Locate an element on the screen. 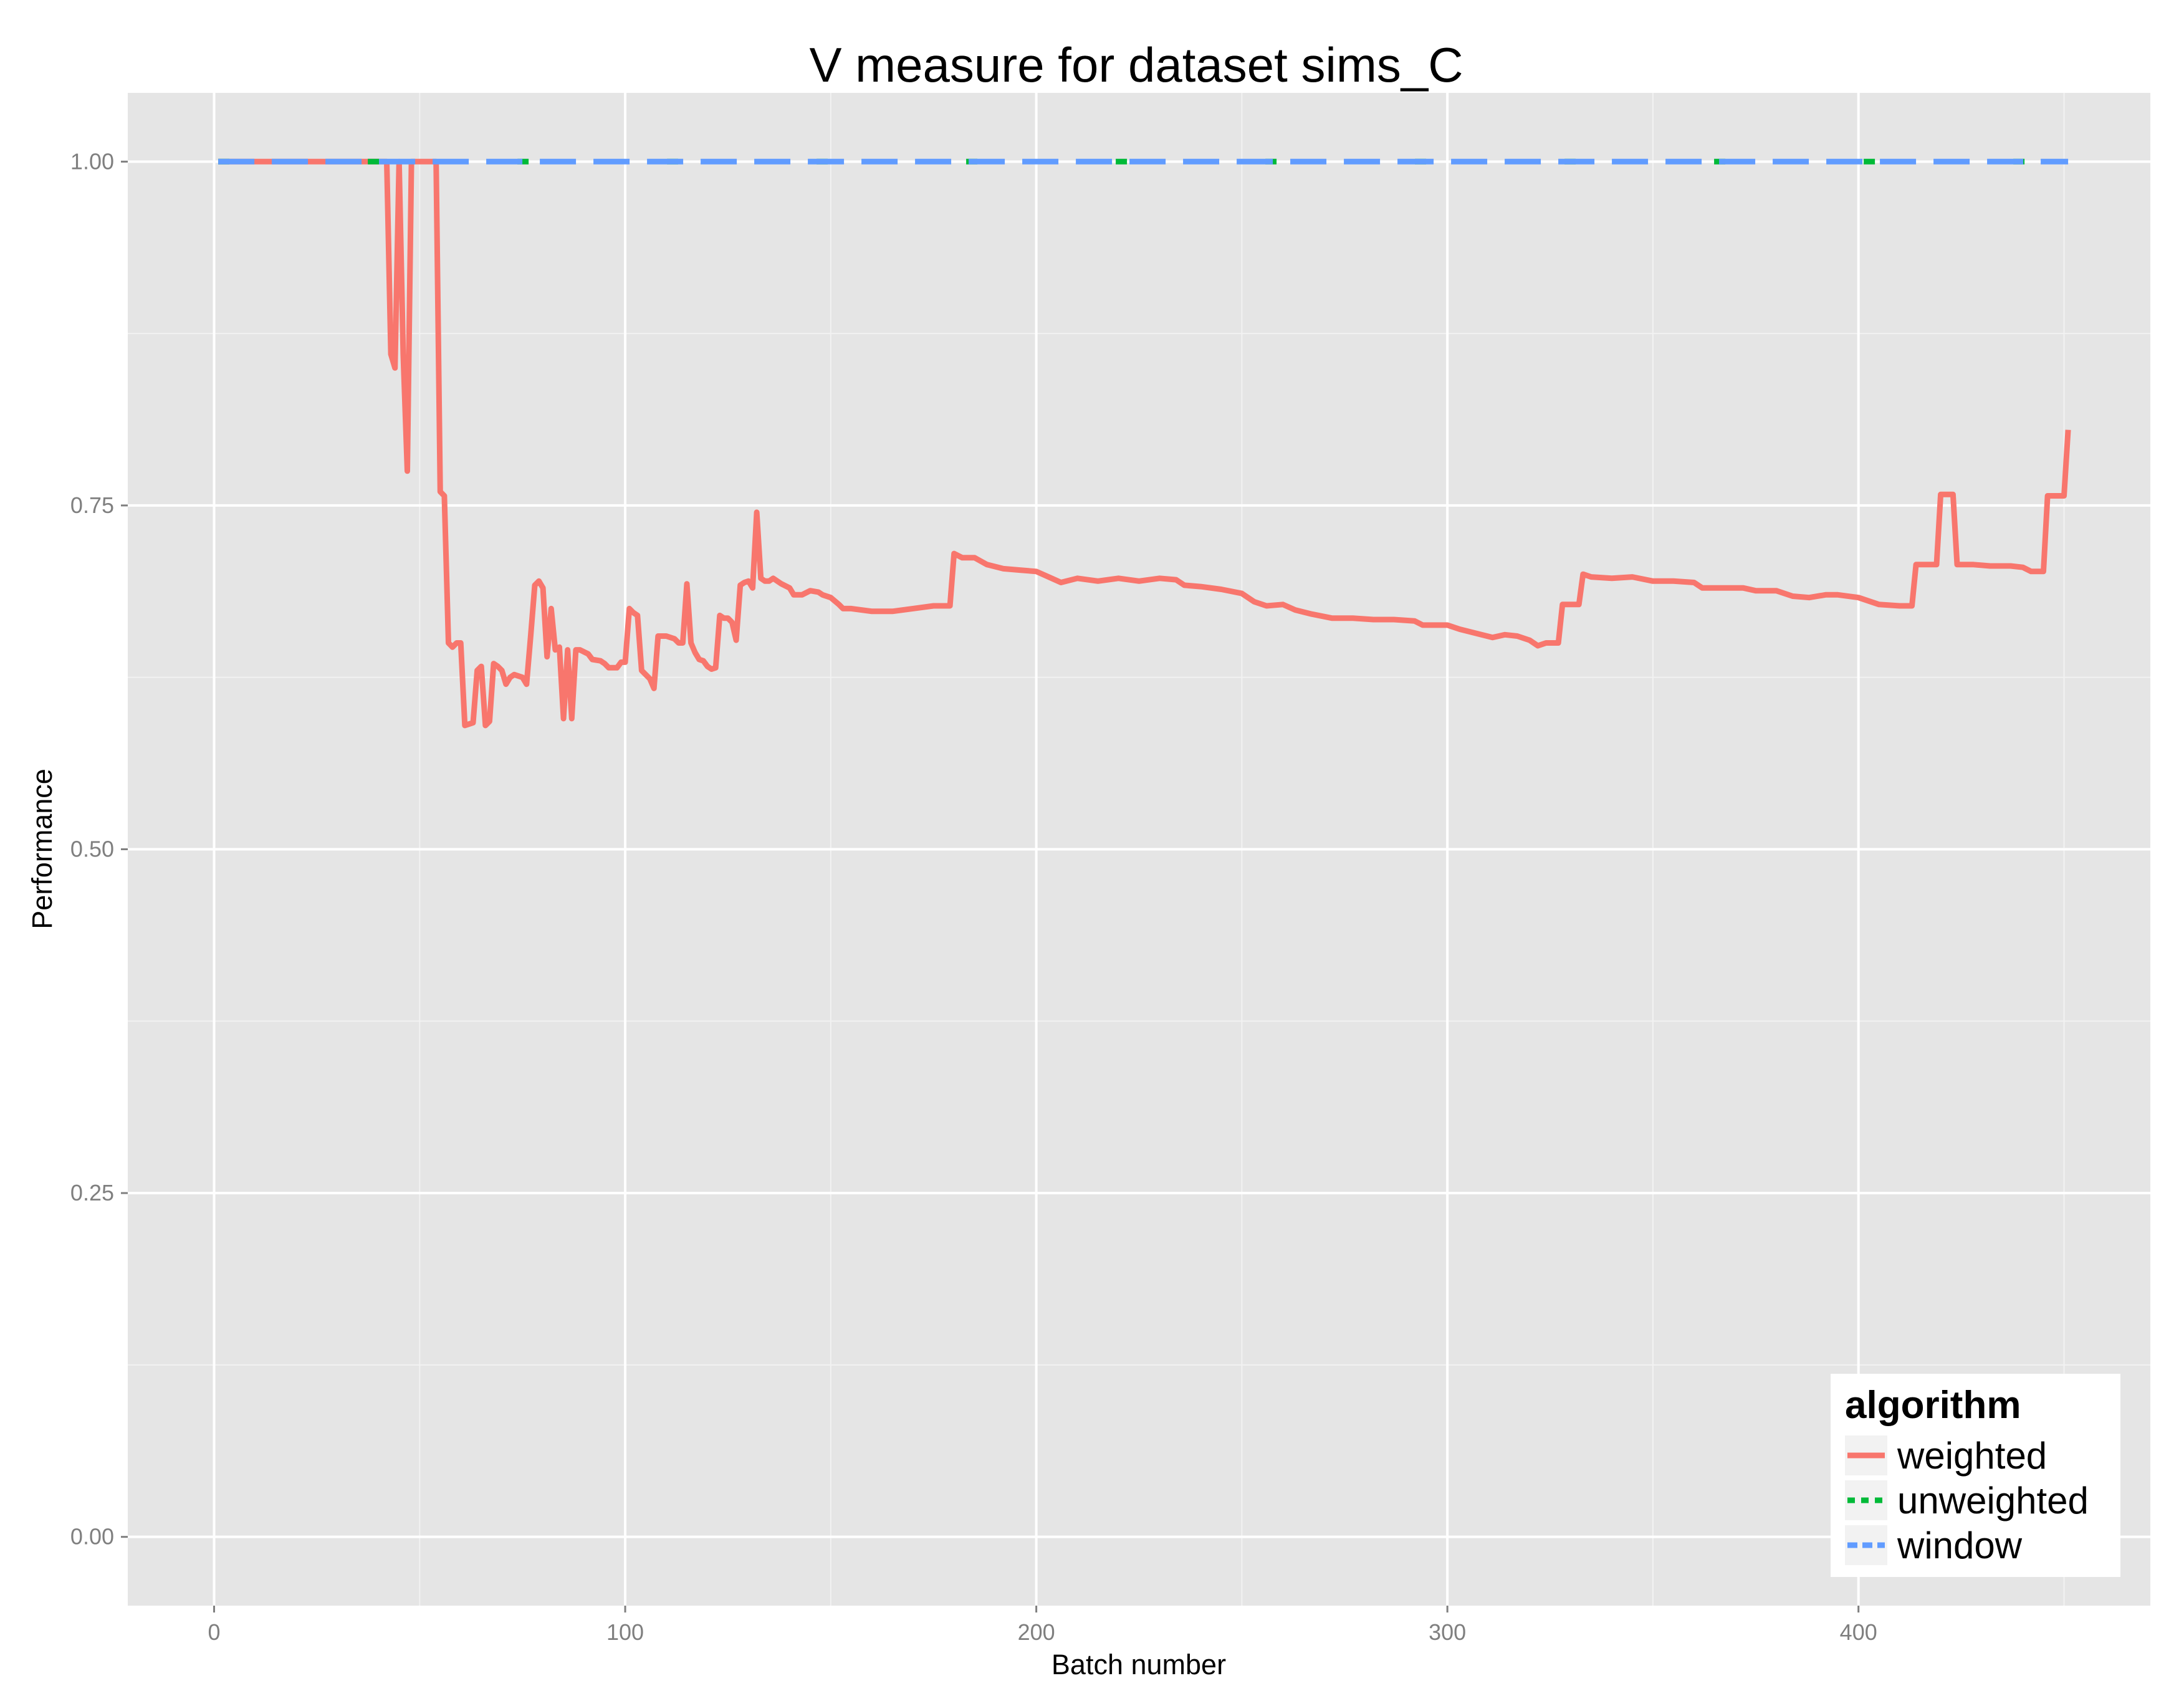 The height and width of the screenshot is (1701, 2184). x-tick-label: 200 is located at coordinates (1037, 1632).